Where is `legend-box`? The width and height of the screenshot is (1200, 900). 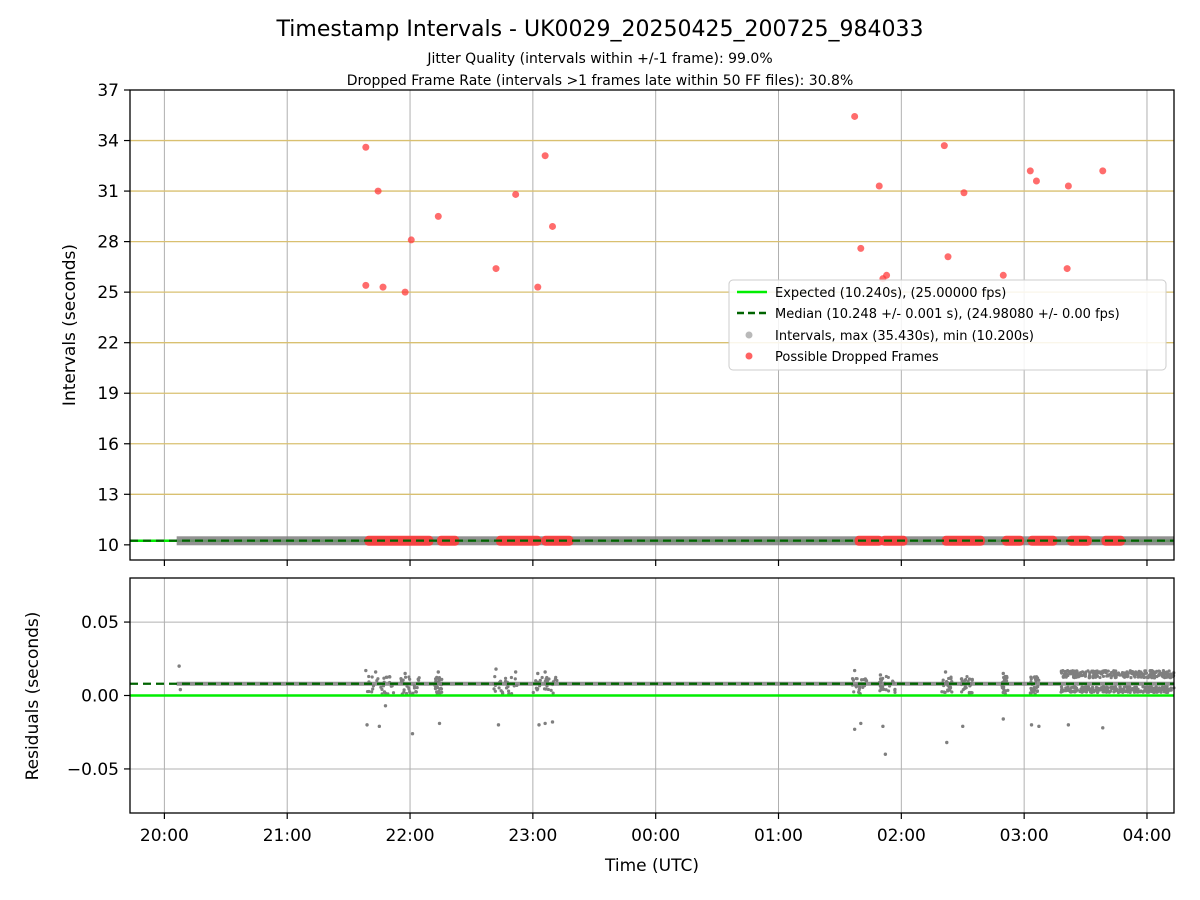
legend-box is located at coordinates (947, 325).